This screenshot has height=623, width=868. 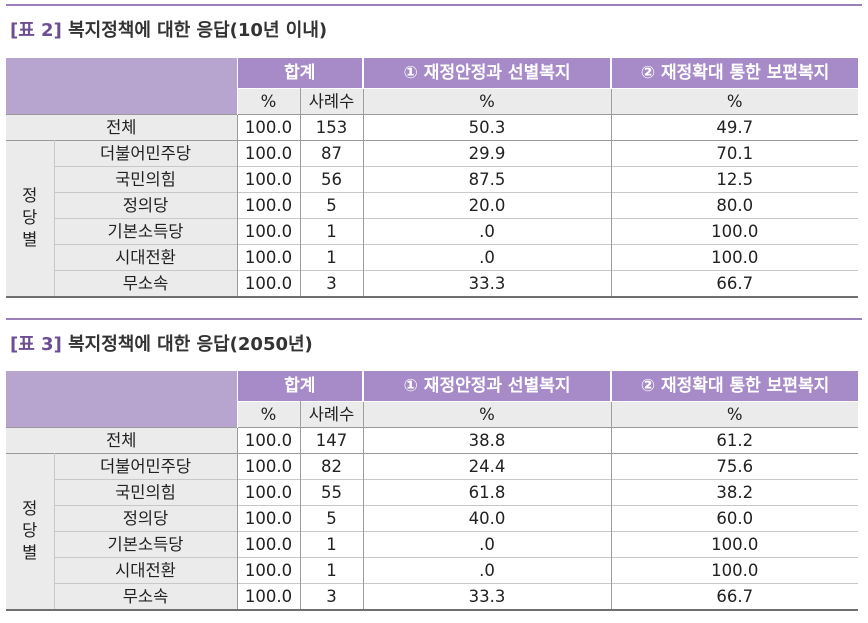 I want to click on table-title: [표 2] 복지정책에 대한 응답(10년 이내), so click(x=168, y=29).